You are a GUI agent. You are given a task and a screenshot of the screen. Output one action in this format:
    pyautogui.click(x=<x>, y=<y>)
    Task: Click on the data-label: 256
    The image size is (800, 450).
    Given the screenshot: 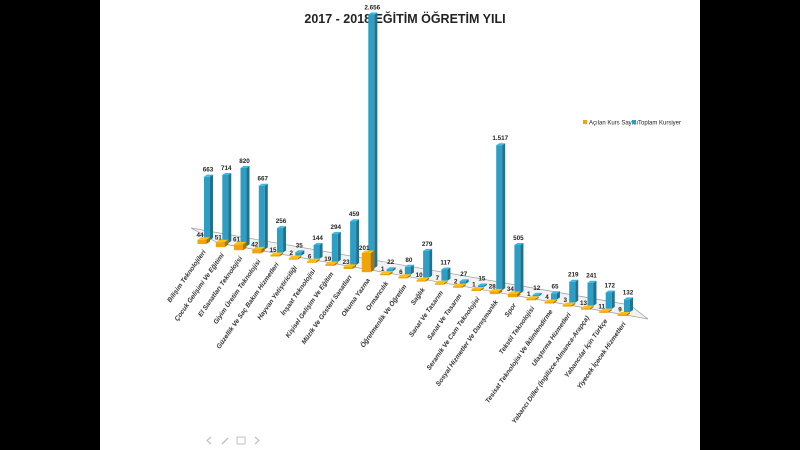 What is the action you would take?
    pyautogui.click(x=281, y=221)
    